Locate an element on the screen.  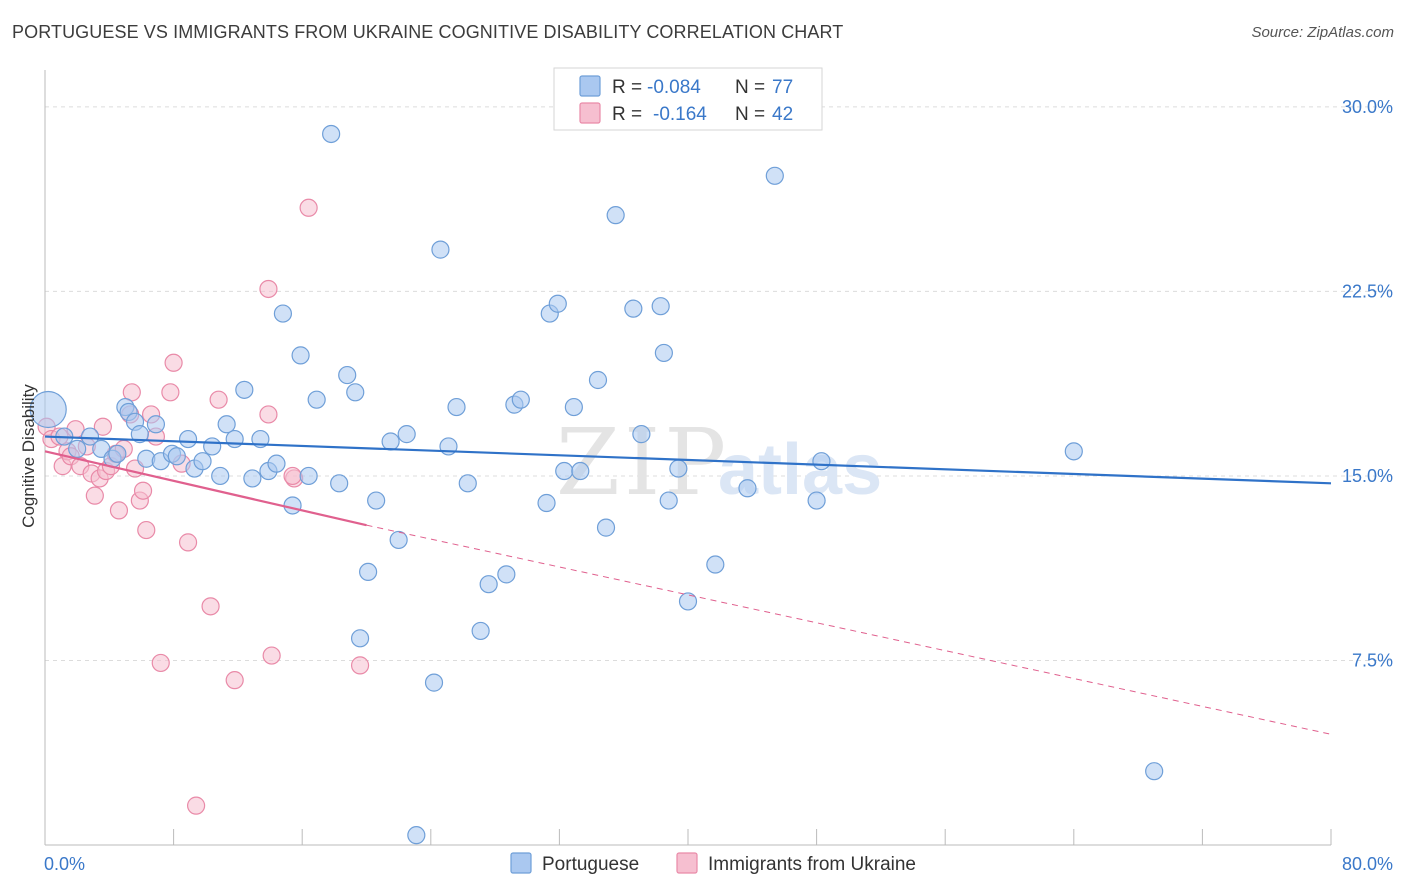
x-tick-label: 80.0% is located at coordinates (1367, 864).